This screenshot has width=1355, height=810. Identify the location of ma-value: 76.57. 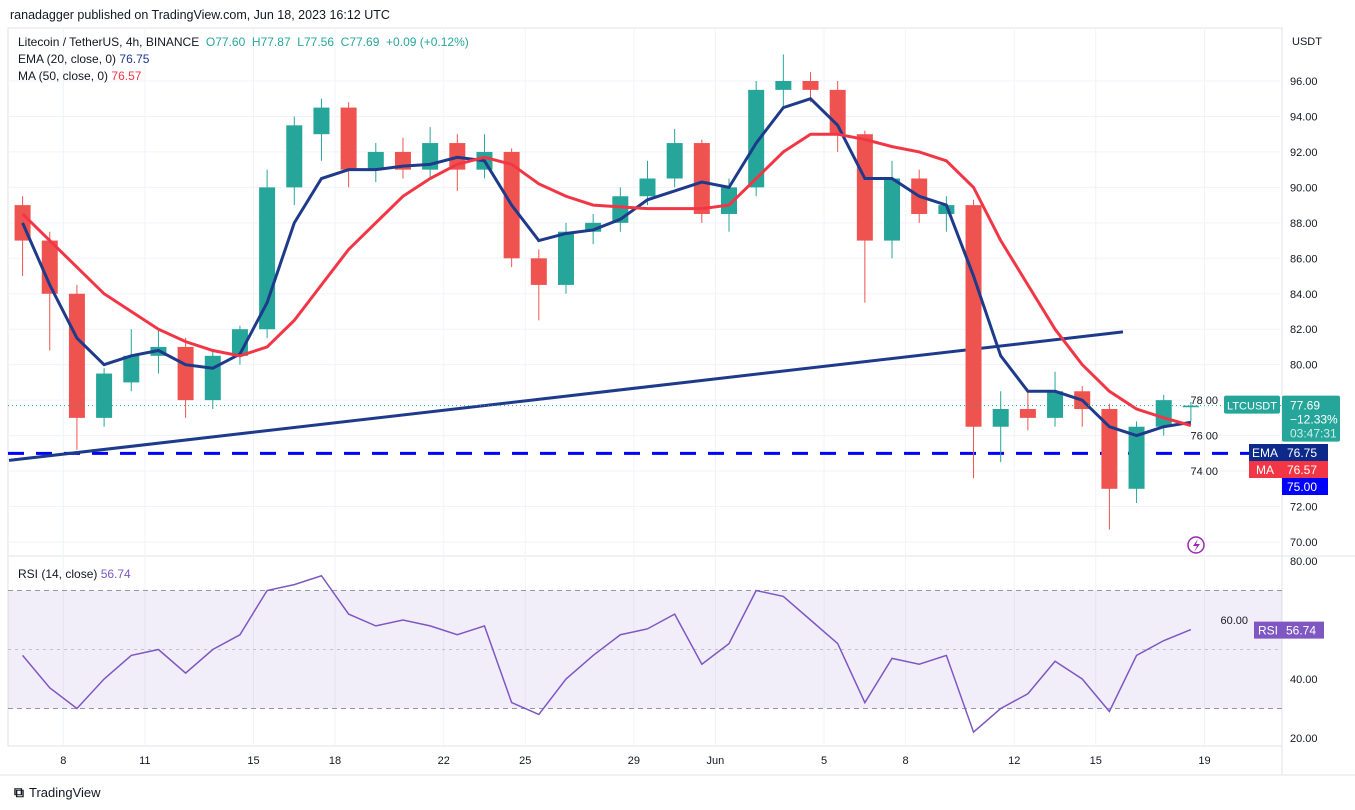
(126, 76).